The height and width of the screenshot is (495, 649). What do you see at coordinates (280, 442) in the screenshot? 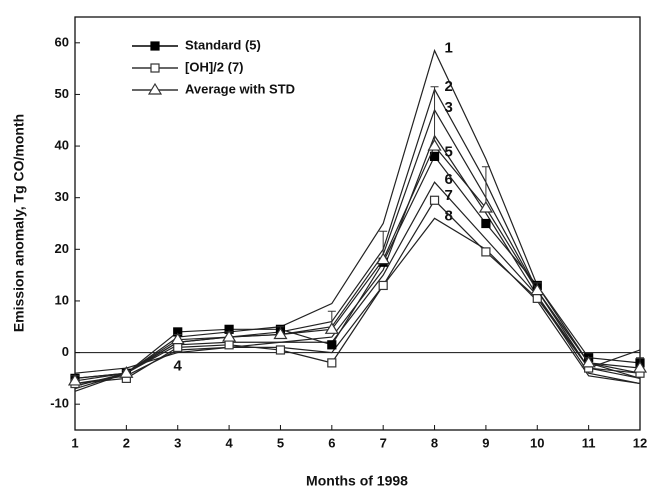
I see `x-tick-label: 5` at bounding box center [280, 442].